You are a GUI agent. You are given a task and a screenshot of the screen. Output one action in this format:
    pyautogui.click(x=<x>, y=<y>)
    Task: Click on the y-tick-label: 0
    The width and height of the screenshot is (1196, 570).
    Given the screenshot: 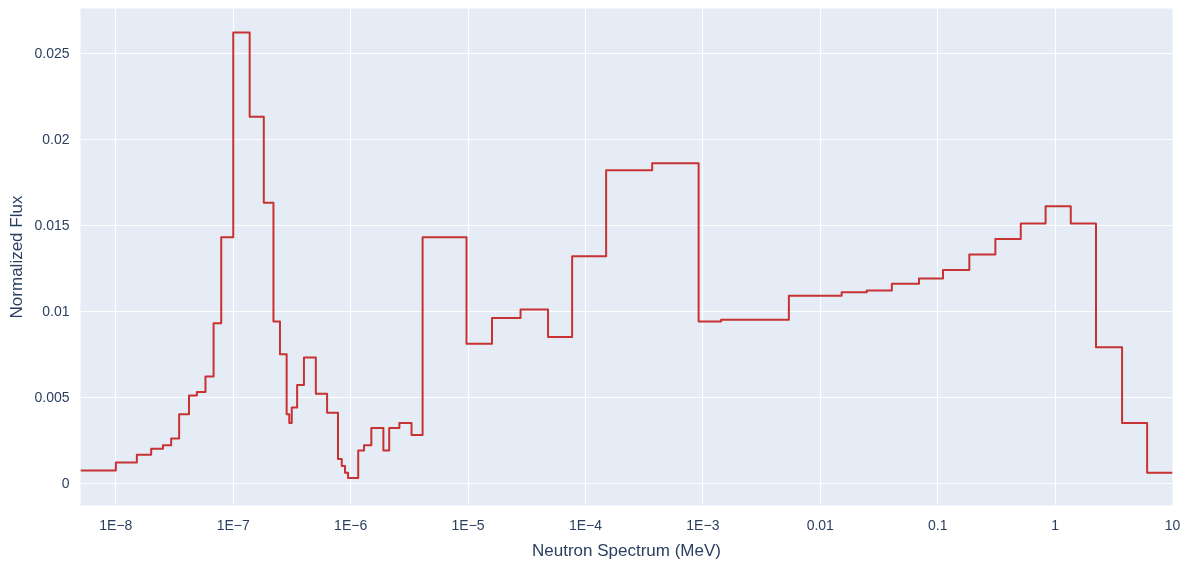 What is the action you would take?
    pyautogui.click(x=65, y=483)
    